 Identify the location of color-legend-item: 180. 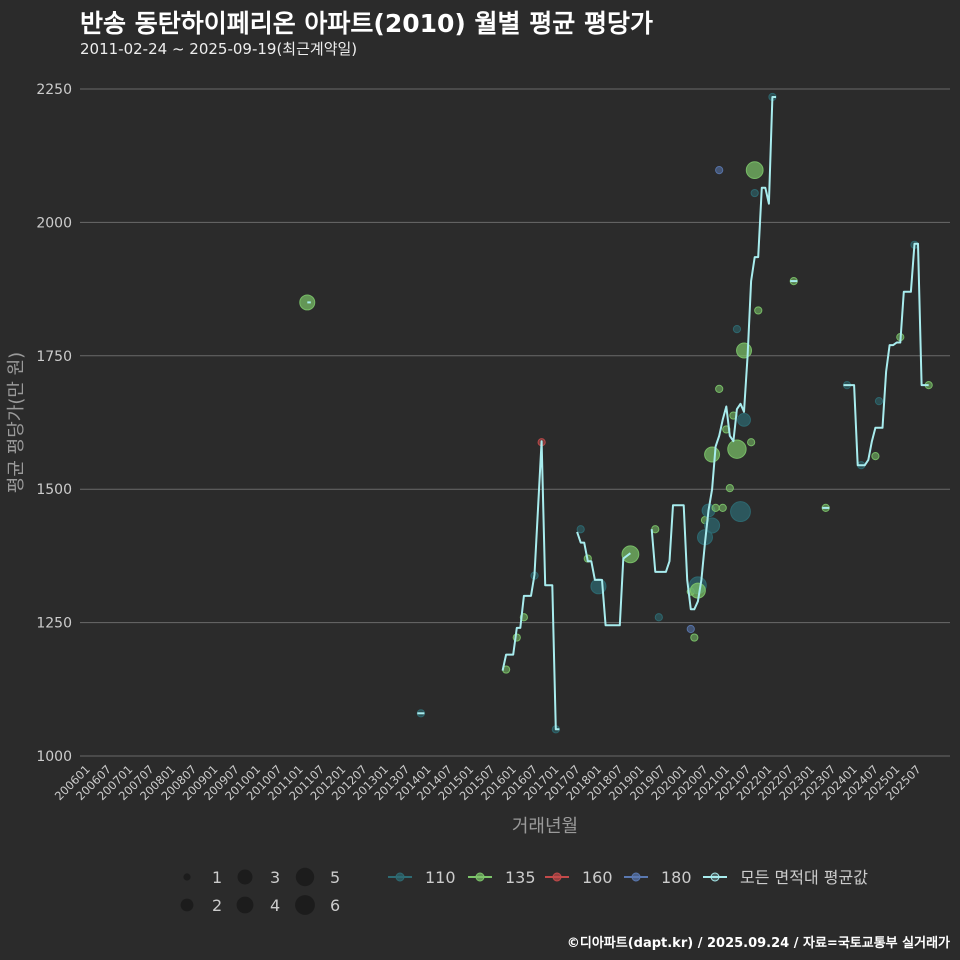
(658, 877).